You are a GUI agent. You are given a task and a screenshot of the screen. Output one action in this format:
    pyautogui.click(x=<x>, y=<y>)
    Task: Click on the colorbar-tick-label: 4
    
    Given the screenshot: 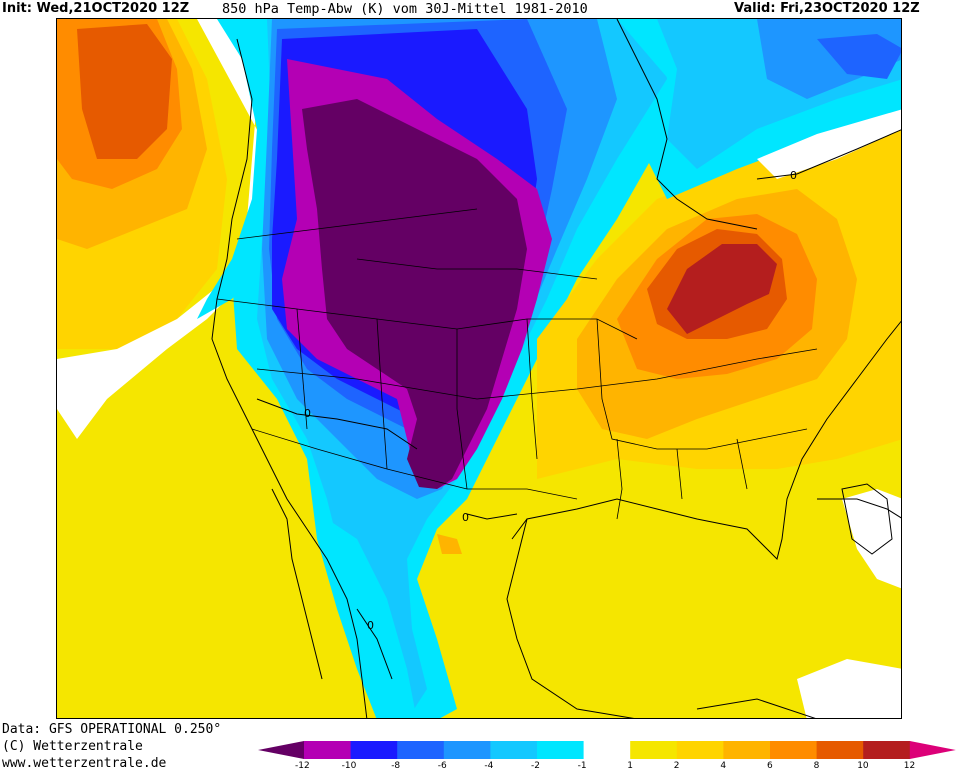 What is the action you would take?
    pyautogui.click(x=723, y=766)
    